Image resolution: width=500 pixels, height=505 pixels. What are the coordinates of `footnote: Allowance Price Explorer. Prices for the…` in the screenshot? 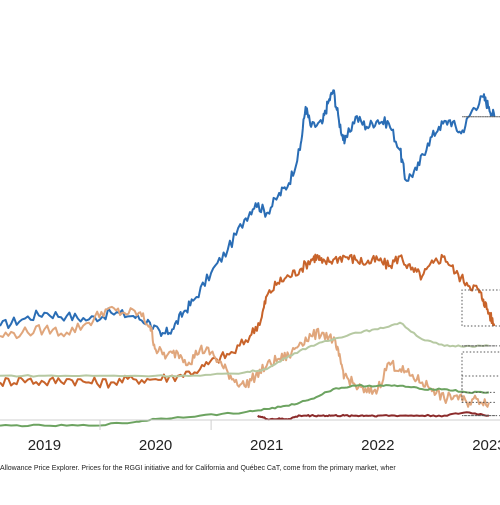 It's located at (198, 468).